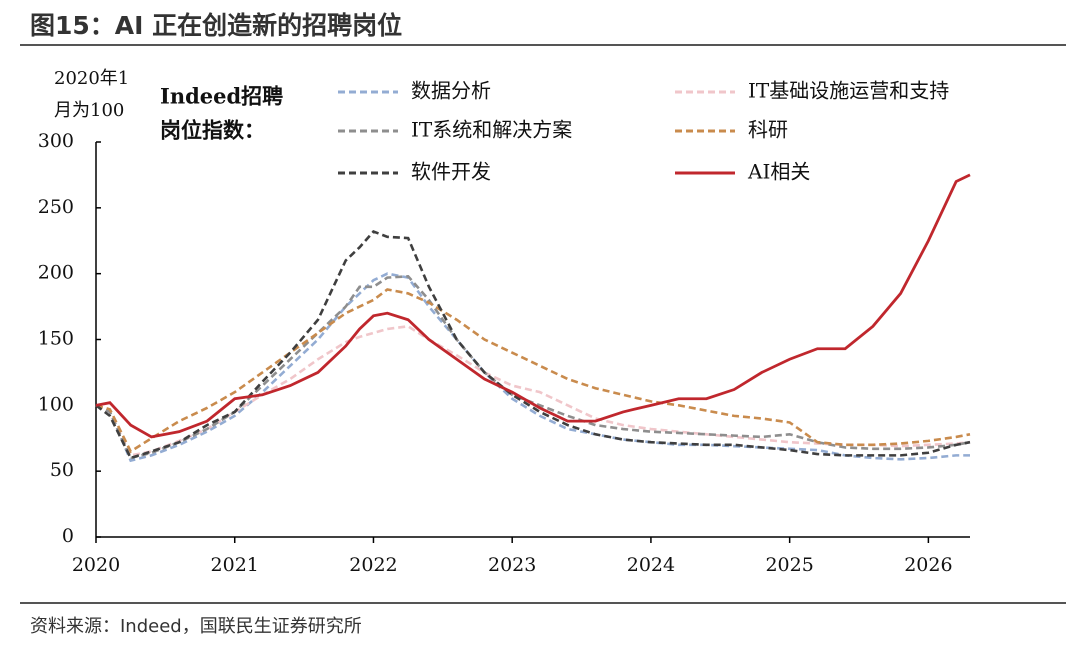 The image size is (1080, 658). What do you see at coordinates (789, 565) in the screenshot?
I see `x-tick-label: 2025` at bounding box center [789, 565].